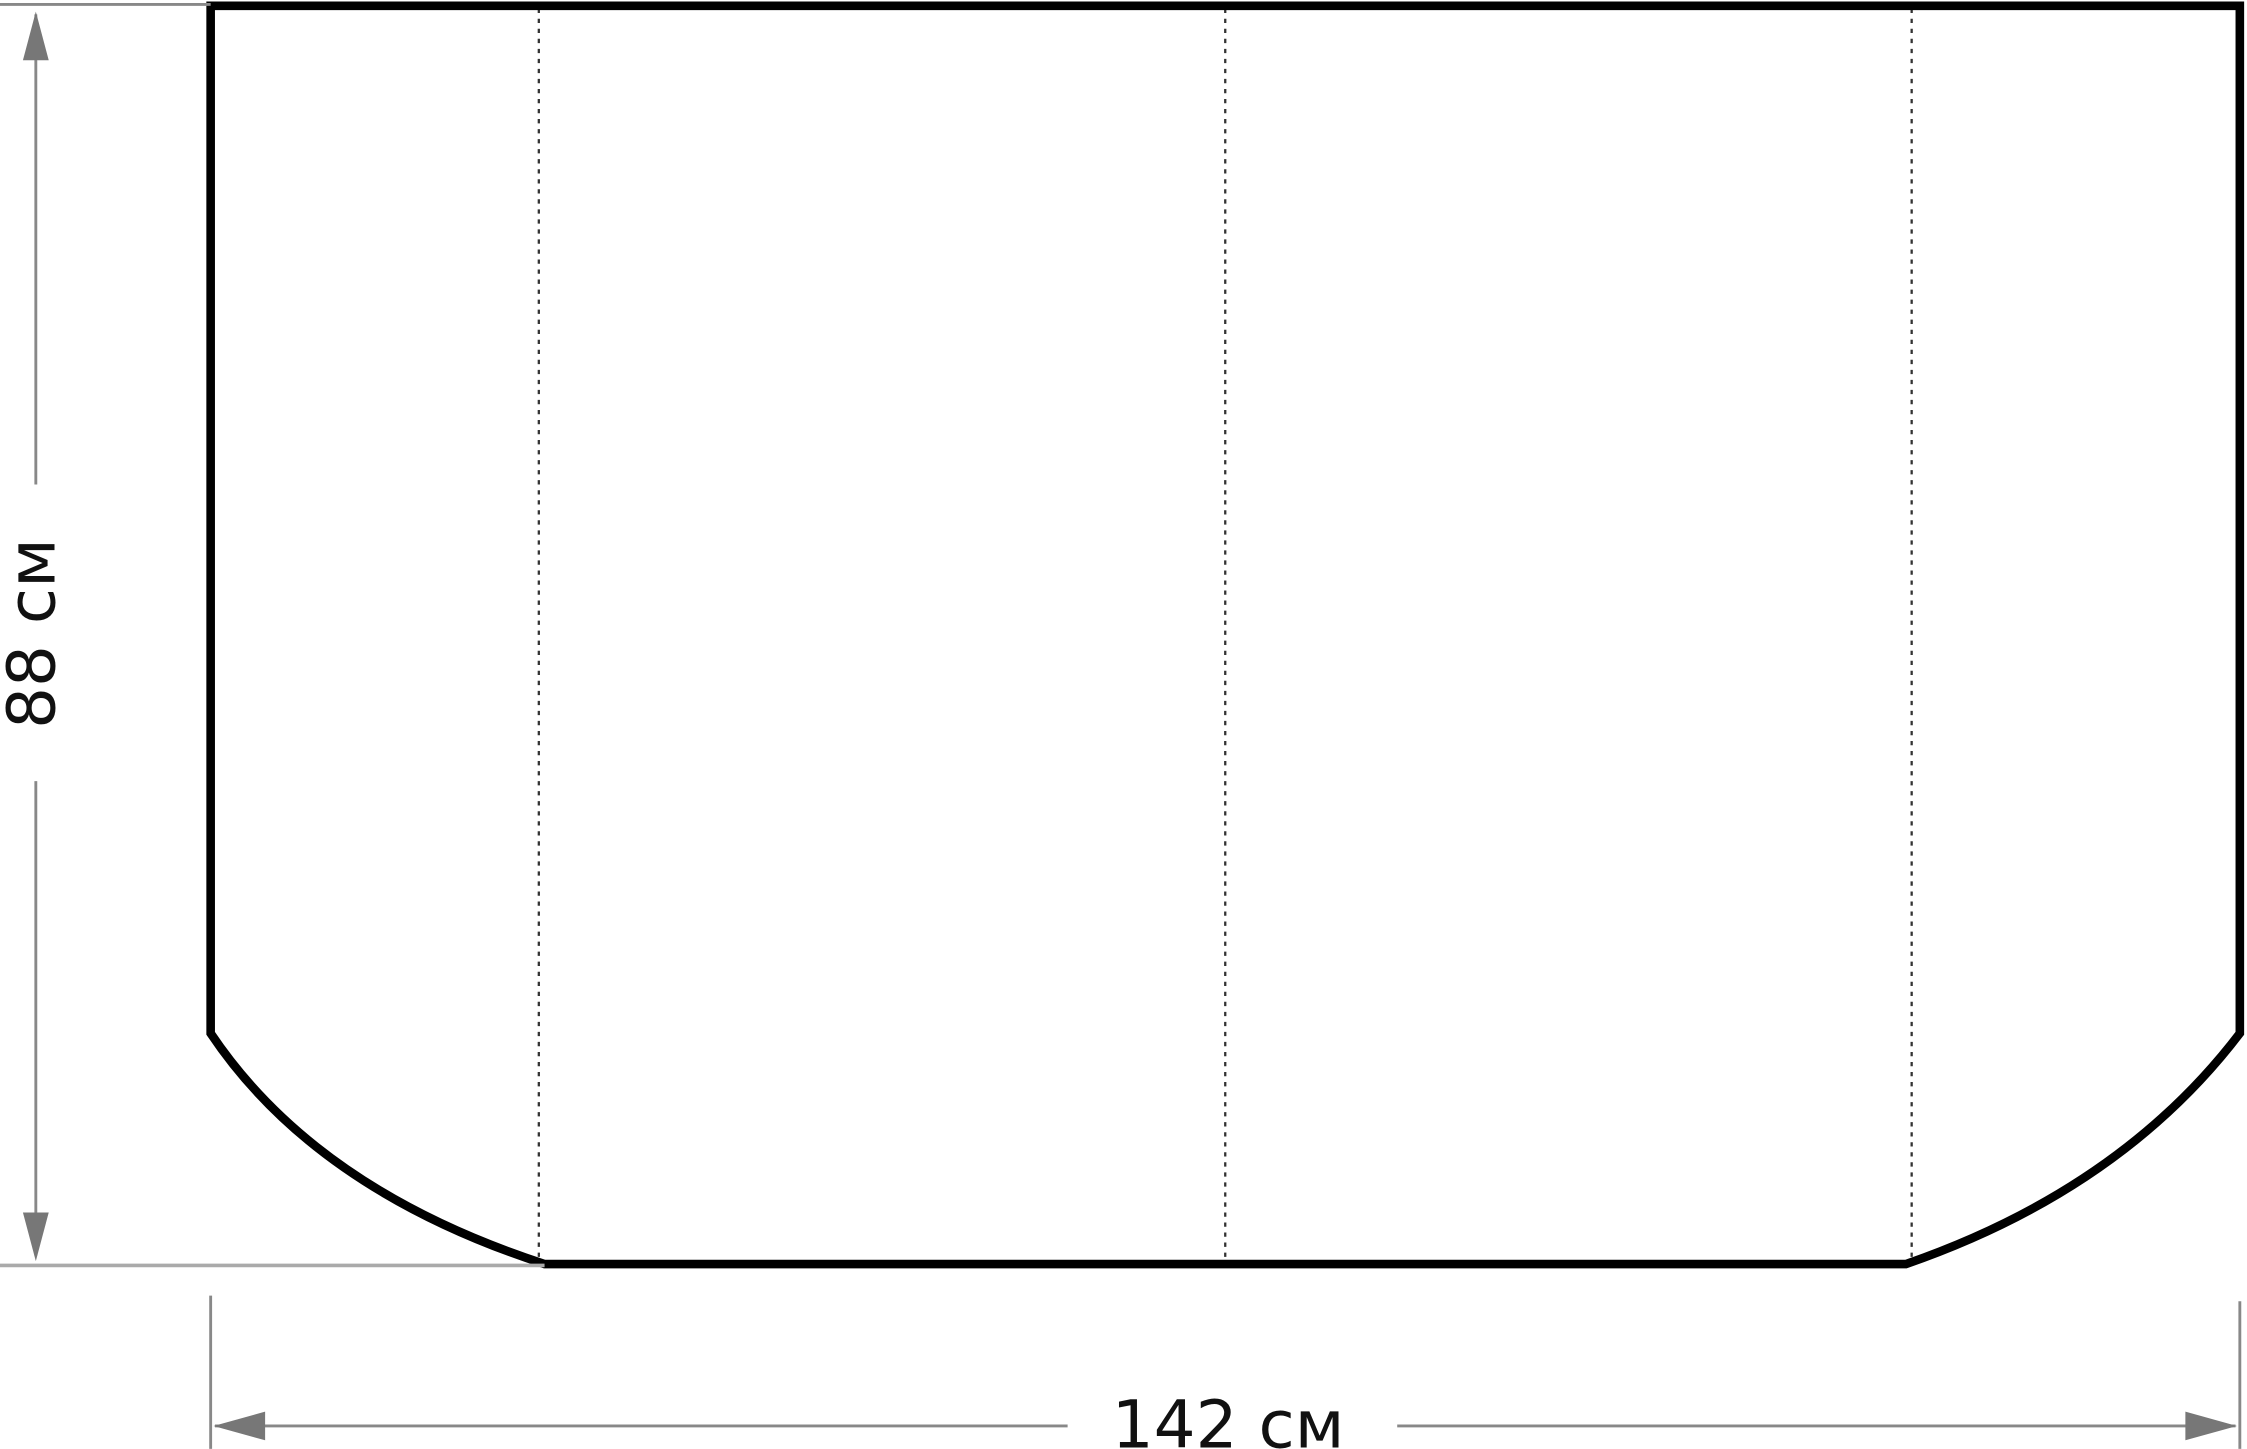 Image resolution: width=2247 pixels, height=1449 pixels. I want to click on width-label: 142 см, so click(1228, 1417).